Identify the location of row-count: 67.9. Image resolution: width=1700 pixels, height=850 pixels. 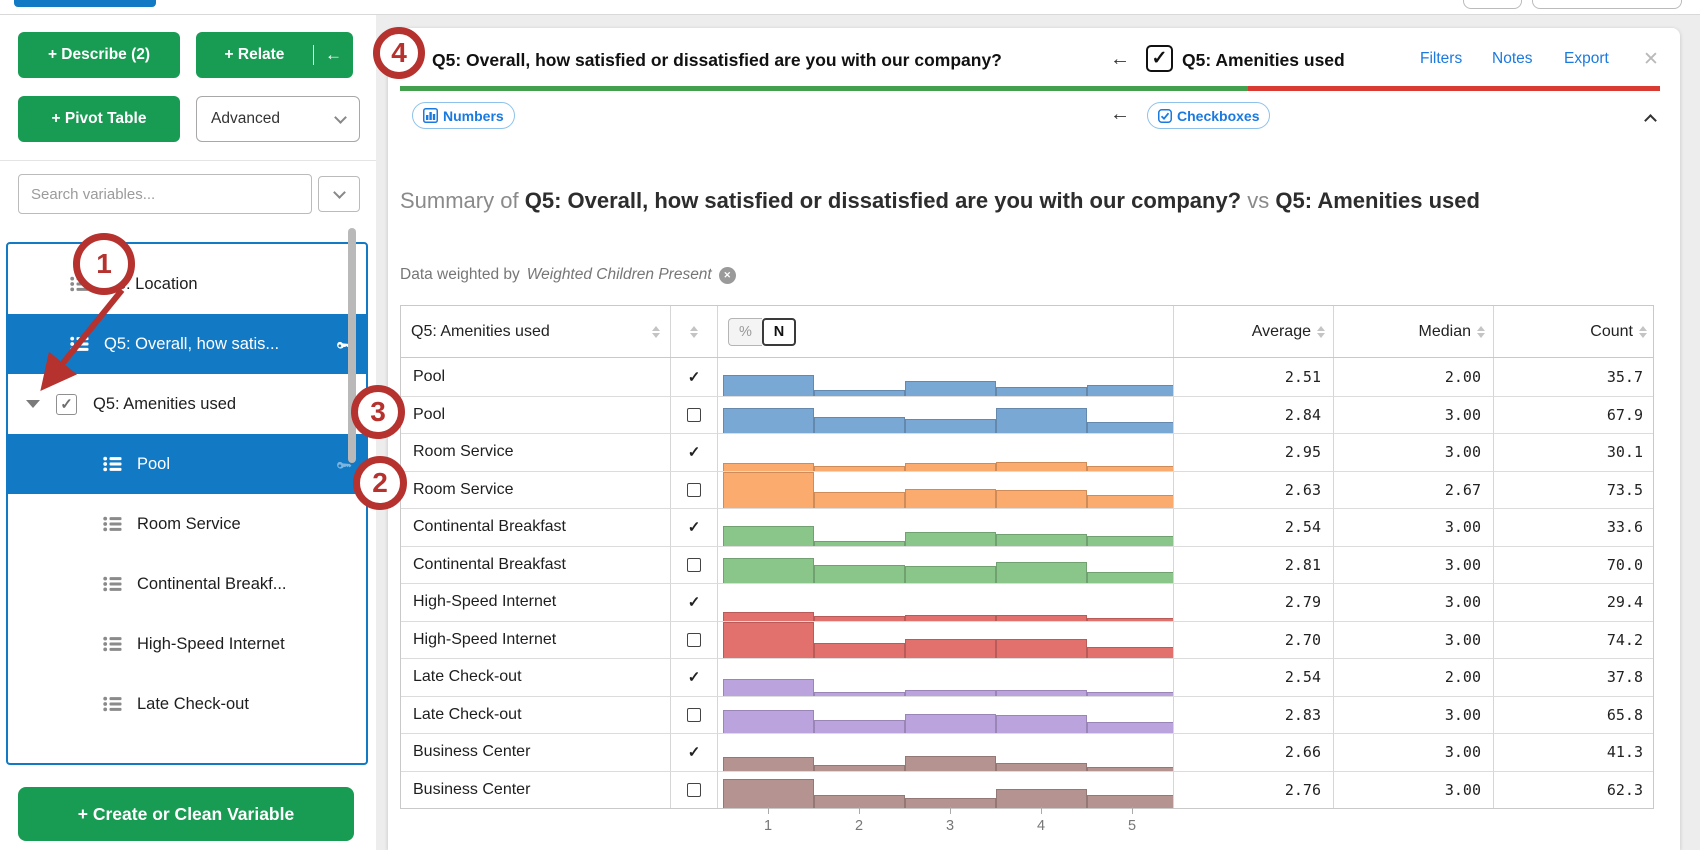
(1624, 414).